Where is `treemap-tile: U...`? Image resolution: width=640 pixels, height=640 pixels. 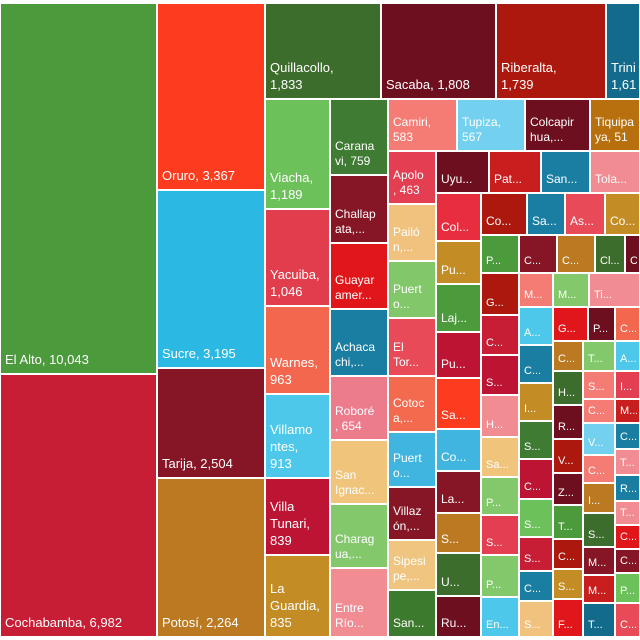
treemap-tile: U... is located at coordinates (458, 574).